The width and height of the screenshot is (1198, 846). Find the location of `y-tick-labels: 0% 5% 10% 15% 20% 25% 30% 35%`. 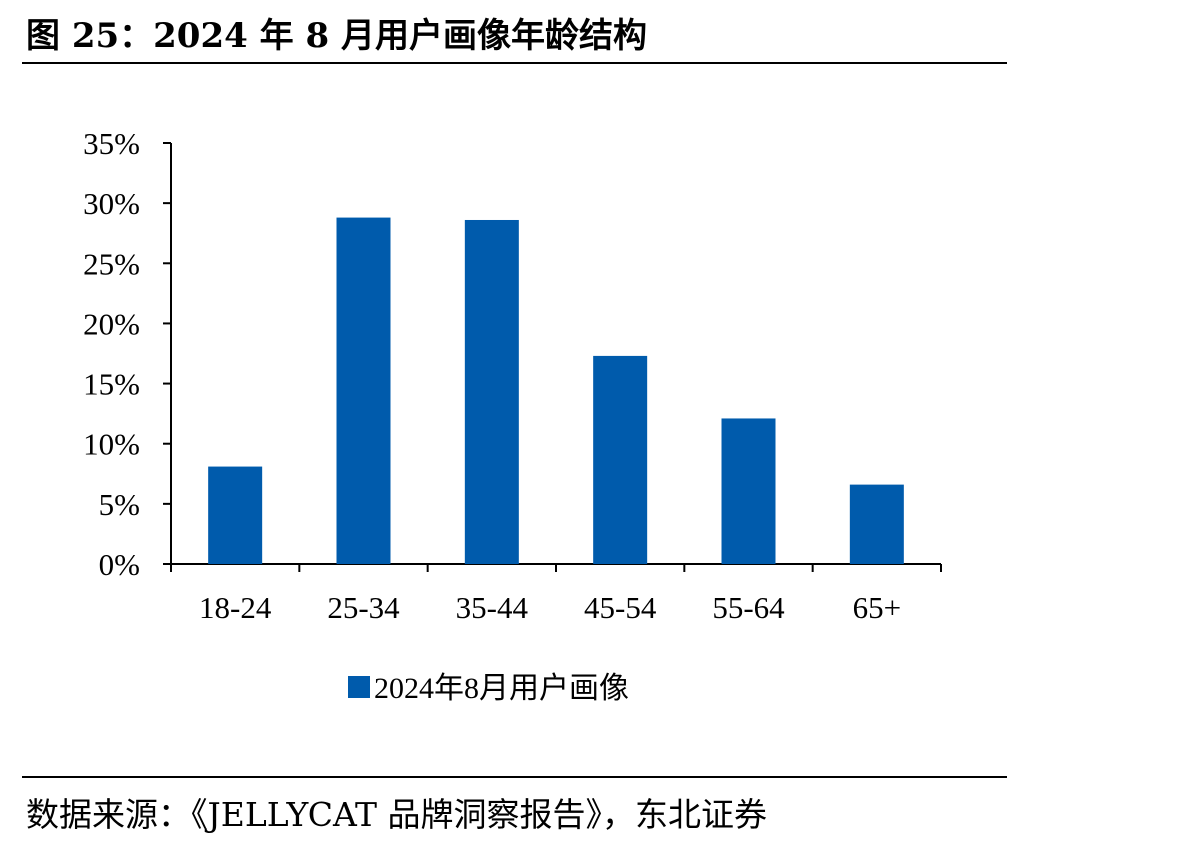

y-tick-labels: 0% 5% 10% 15% 20% 25% 30% 35% is located at coordinates (111, 354).